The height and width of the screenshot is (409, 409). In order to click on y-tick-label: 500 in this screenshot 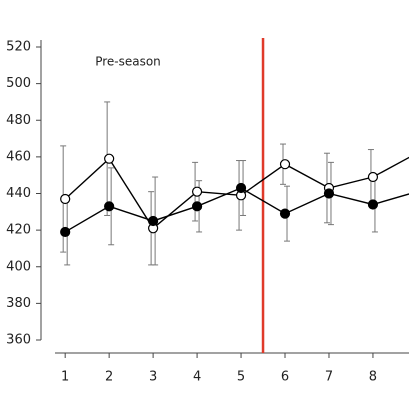, I will do `click(18, 83)`.